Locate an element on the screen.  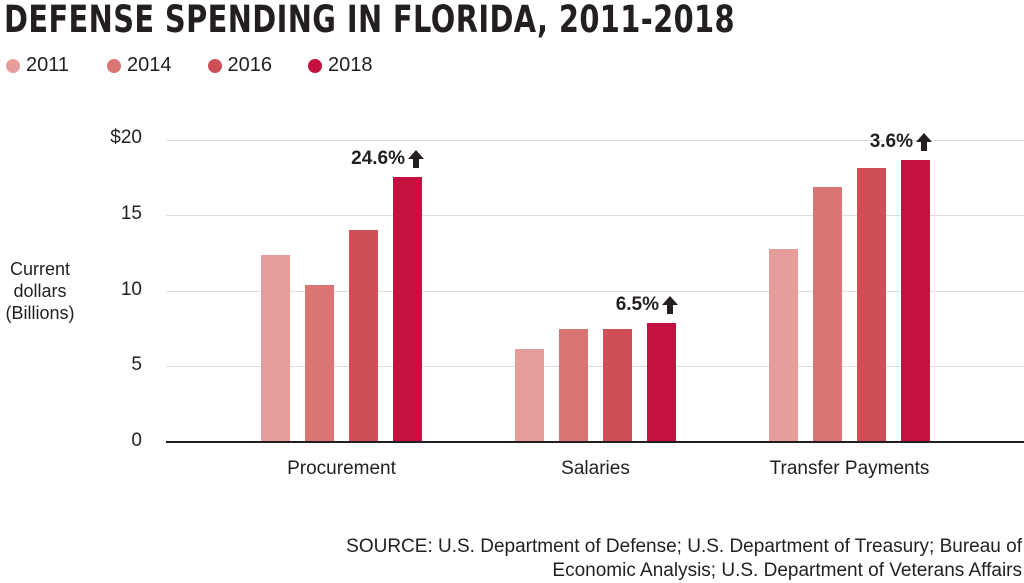
x-axis-baseline is located at coordinates (595, 442).